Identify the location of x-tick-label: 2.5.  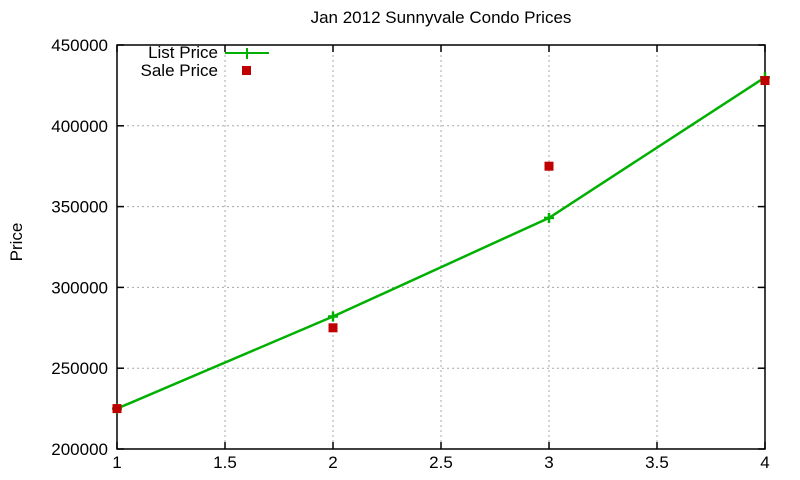
(441, 462).